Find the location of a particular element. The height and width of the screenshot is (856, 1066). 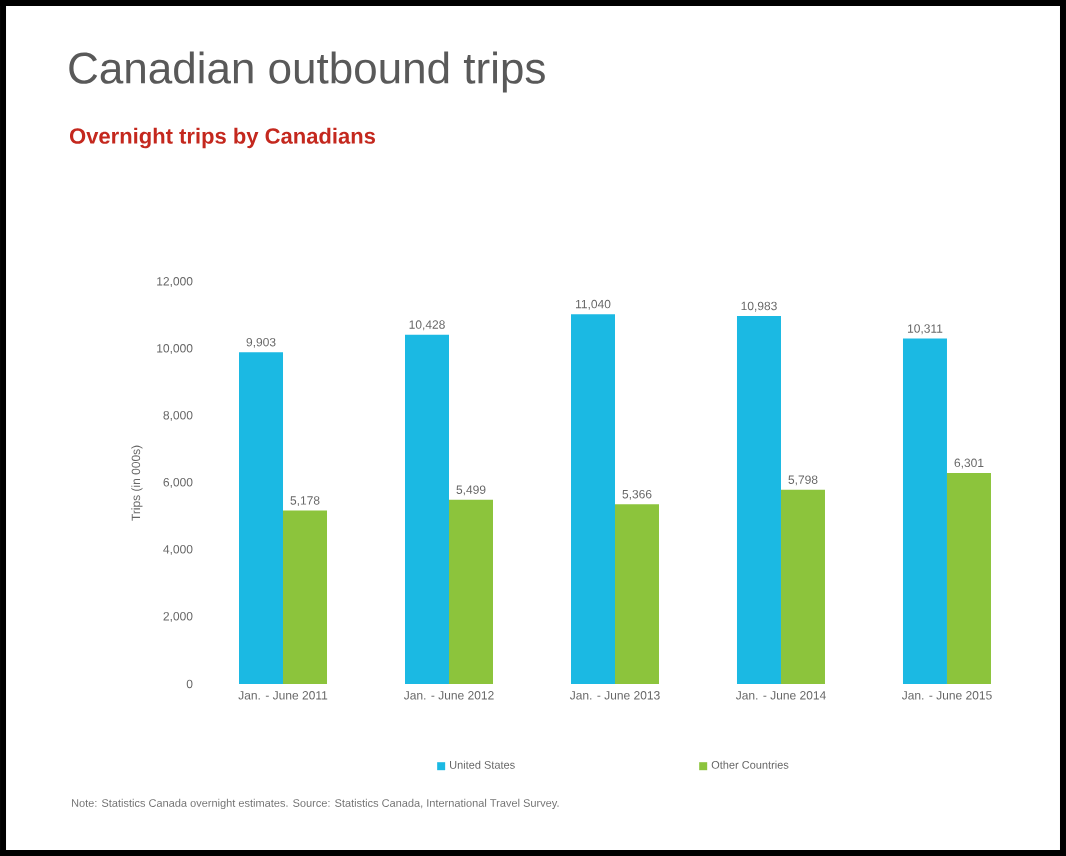

chart-title: Canadian outbound trips is located at coordinates (307, 72).